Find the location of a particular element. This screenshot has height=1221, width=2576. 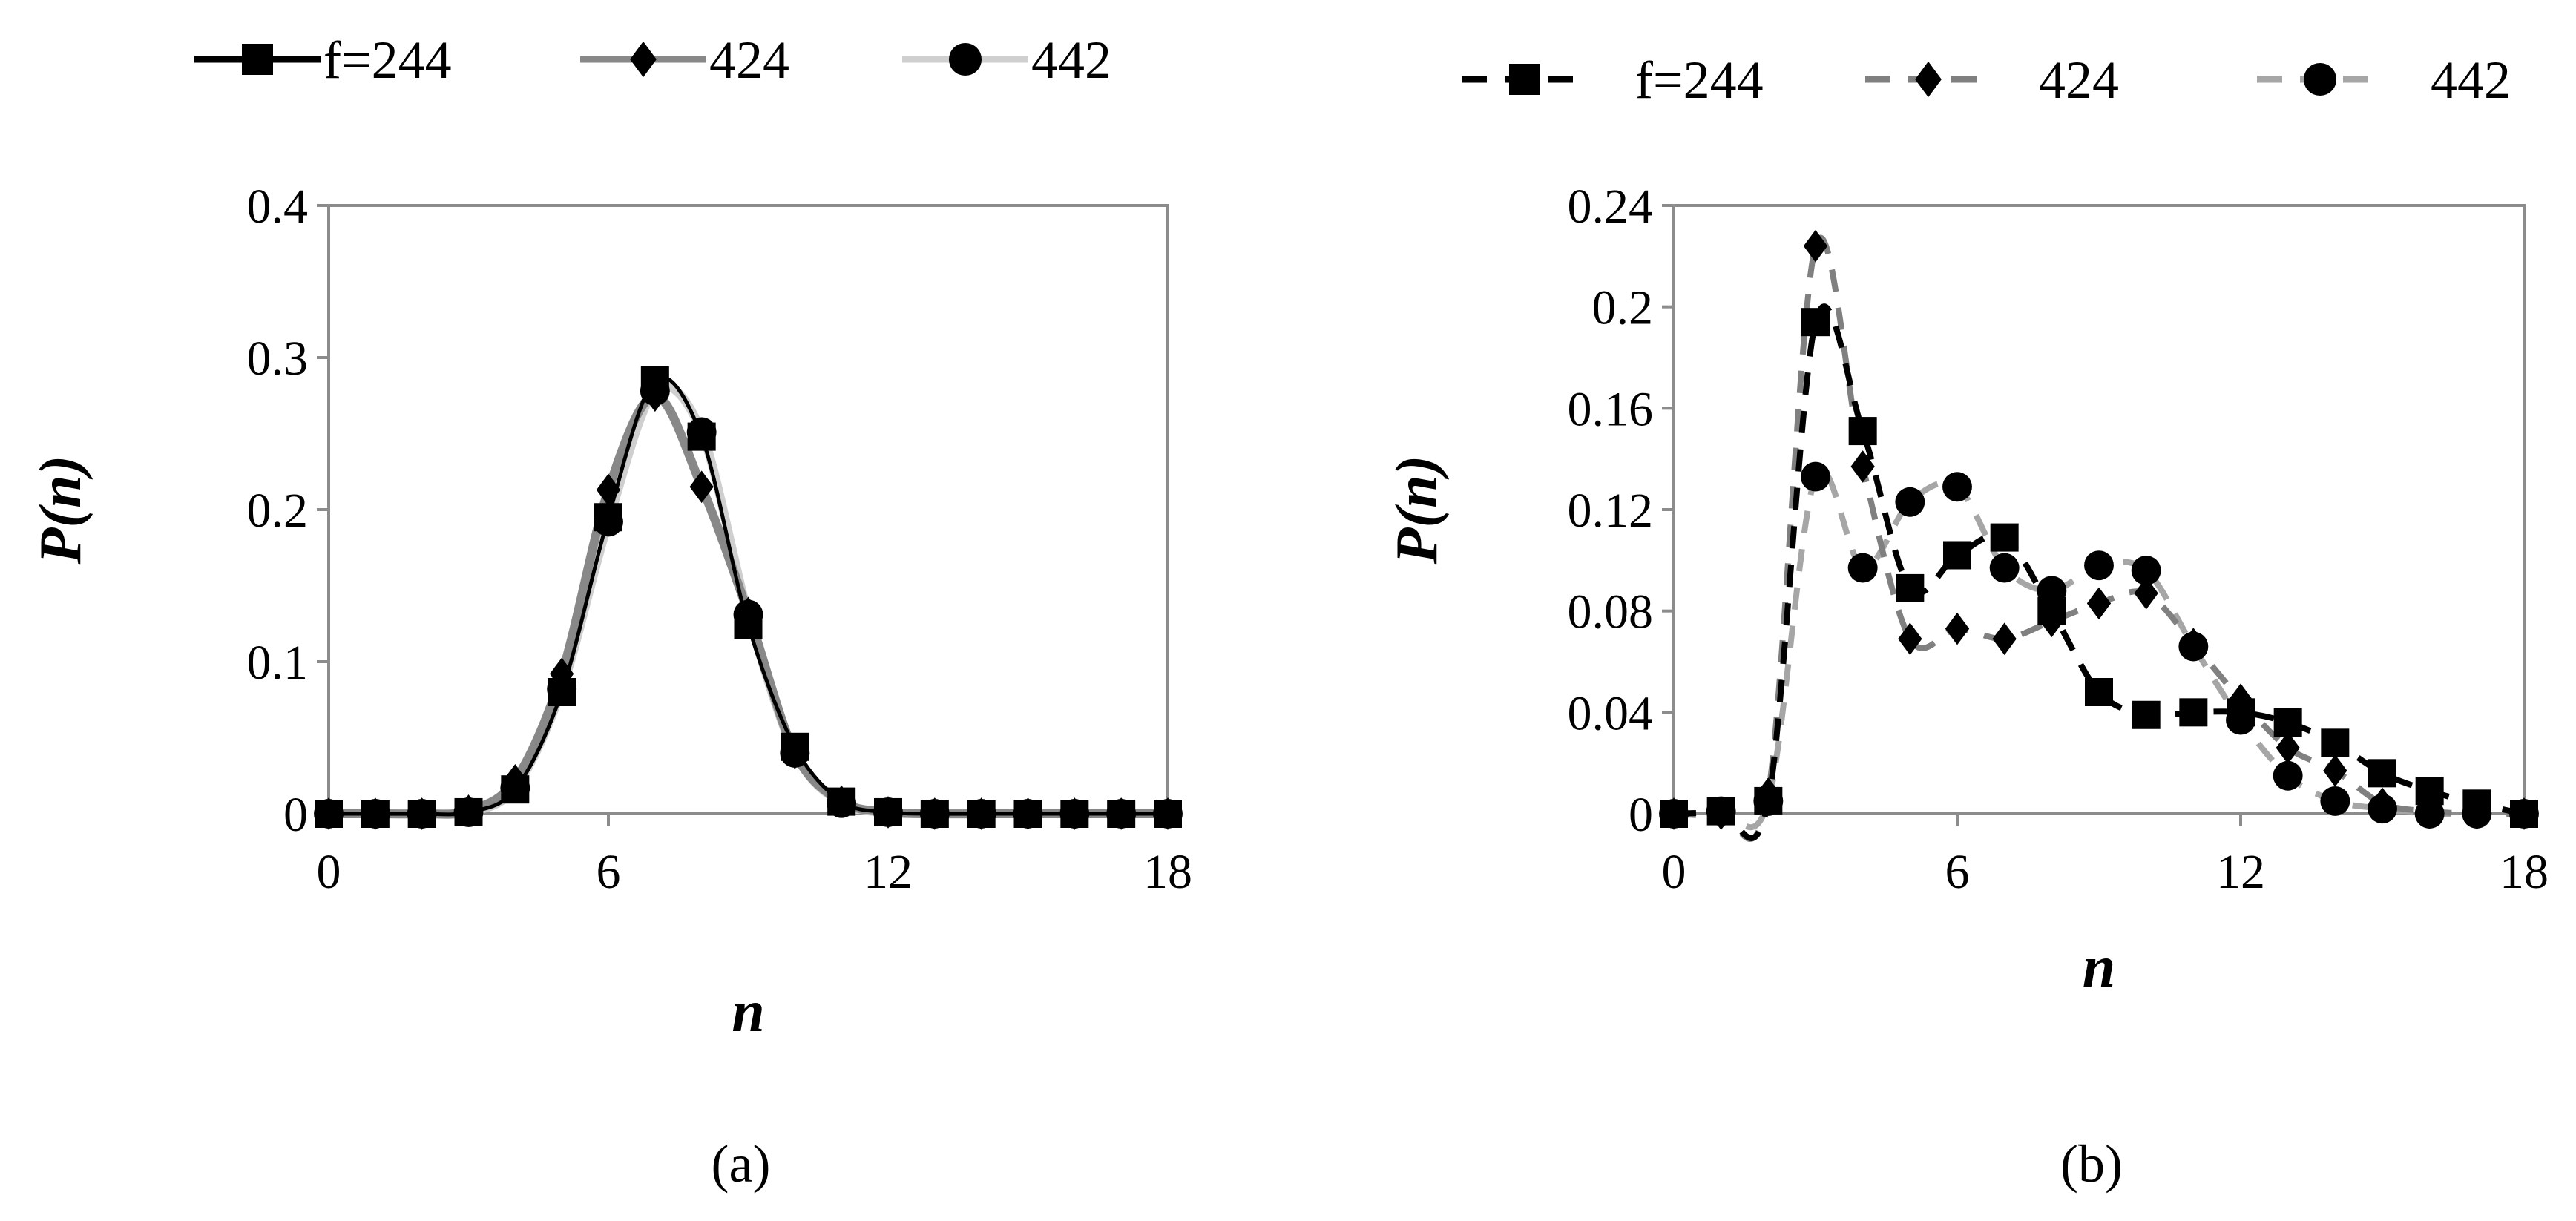

y-tick-label: 0.4 is located at coordinates (278, 207).